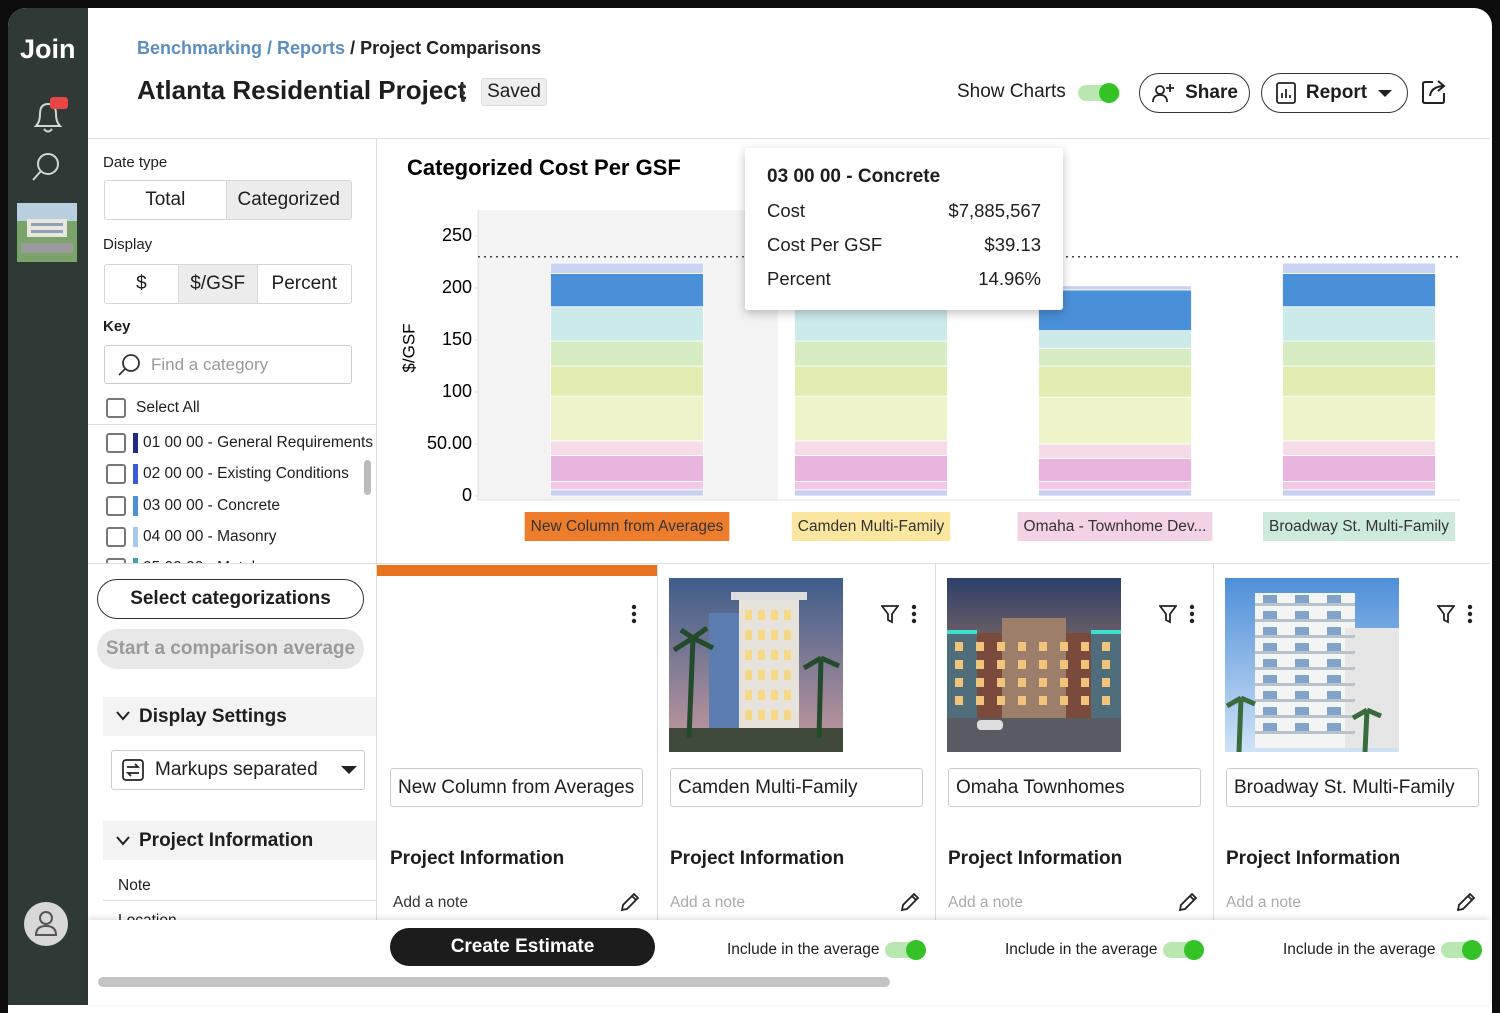  I want to click on create-estimate-button: Create Estimate, so click(522, 947).